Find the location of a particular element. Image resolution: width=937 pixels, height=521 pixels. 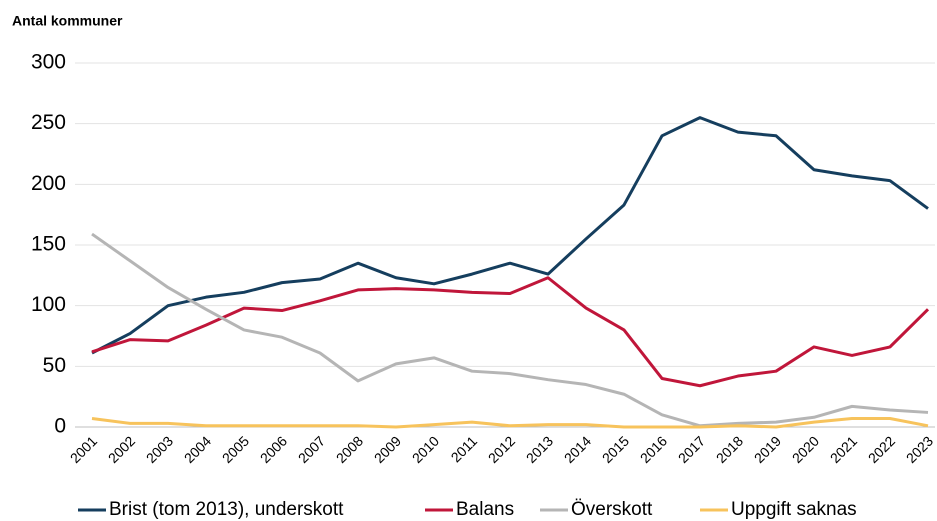

legend-label: Överskott is located at coordinates (612, 509).